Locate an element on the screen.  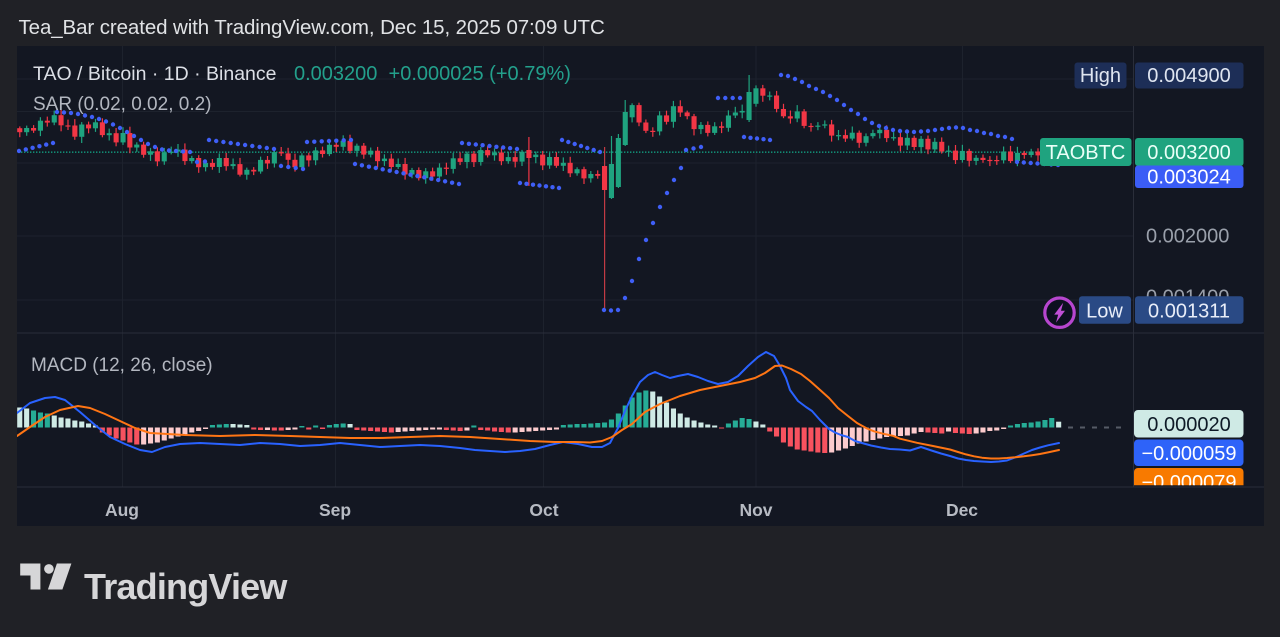
svg-text: TAO / Bitcoin · 1D · Binance is located at coordinates (154, 74).